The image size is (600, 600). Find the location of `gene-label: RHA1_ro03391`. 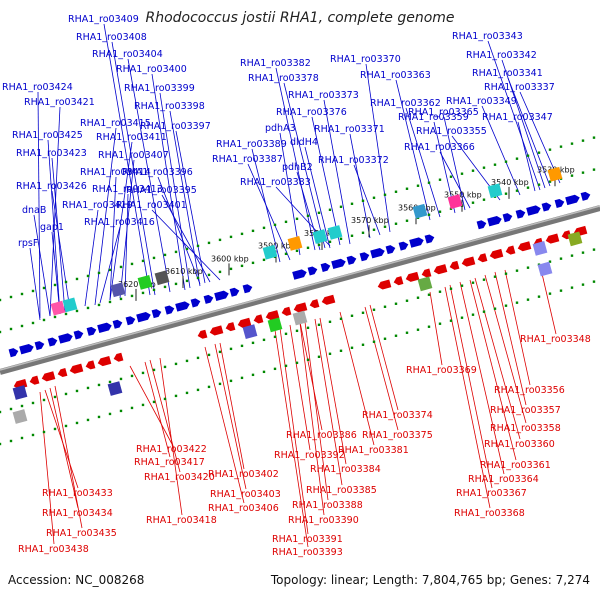

gene-label: RHA1_ro03391 is located at coordinates (307, 539).